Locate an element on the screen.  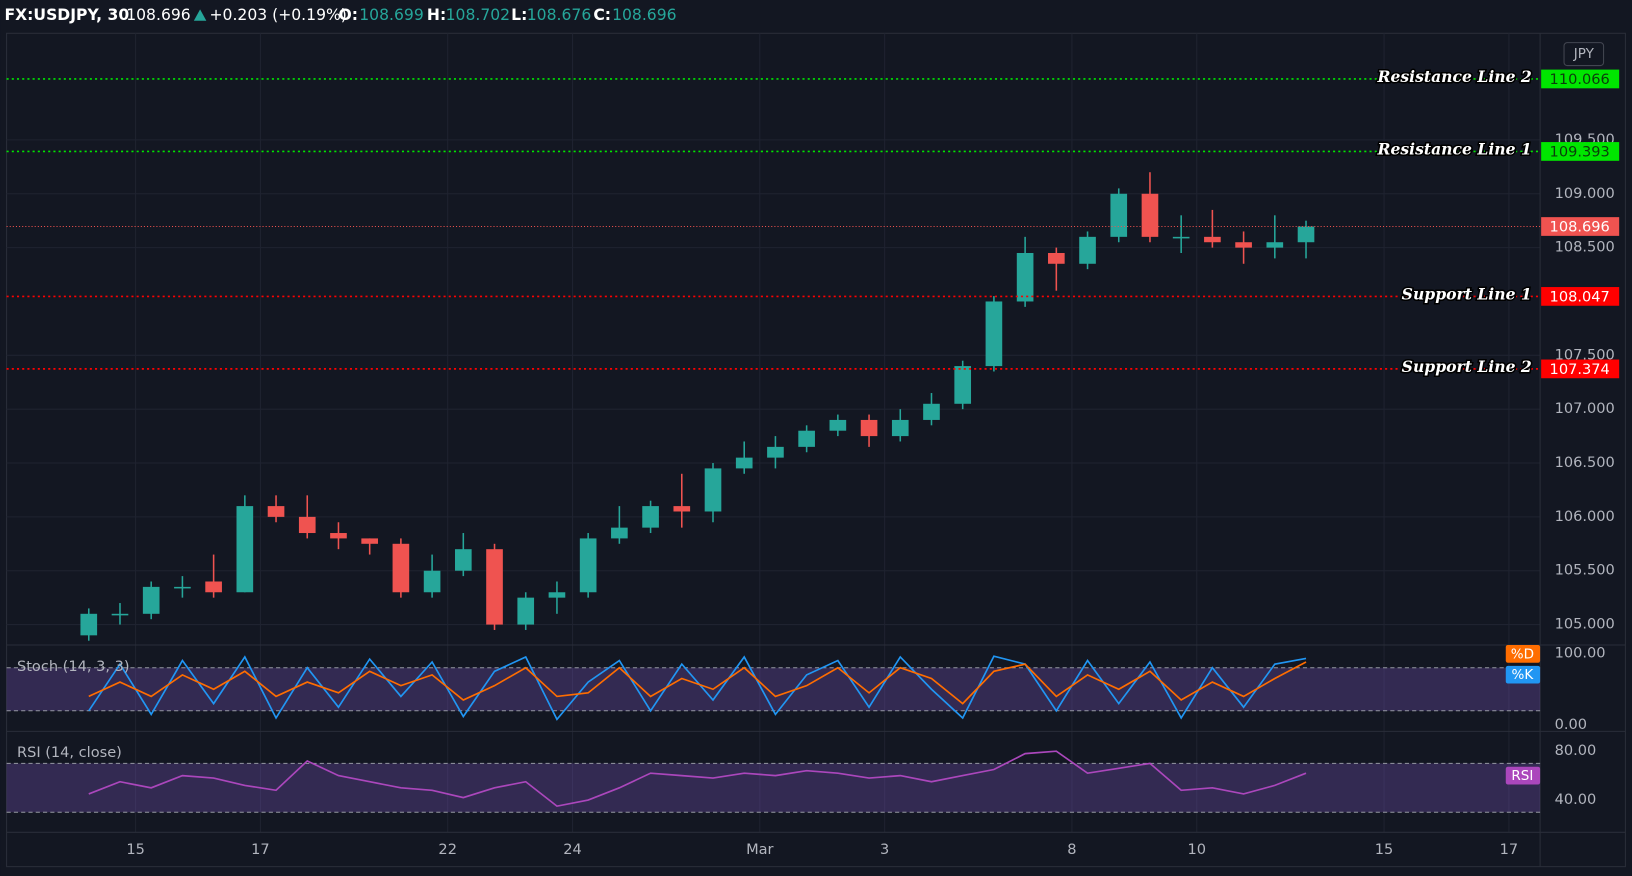
legend-label: RSI is located at coordinates (1522, 776).